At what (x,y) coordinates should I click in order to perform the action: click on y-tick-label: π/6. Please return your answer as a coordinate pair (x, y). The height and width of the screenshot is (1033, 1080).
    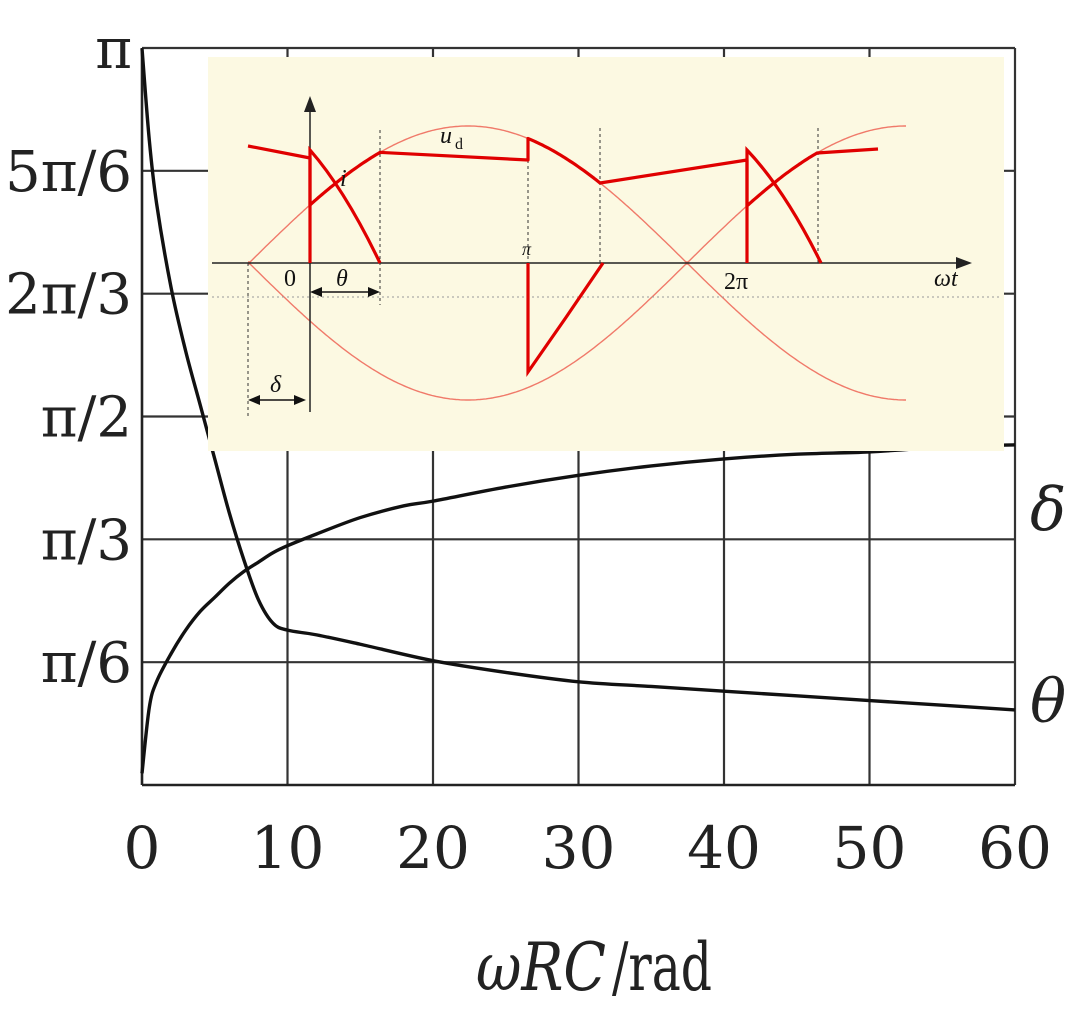
    Looking at the image, I should click on (86, 663).